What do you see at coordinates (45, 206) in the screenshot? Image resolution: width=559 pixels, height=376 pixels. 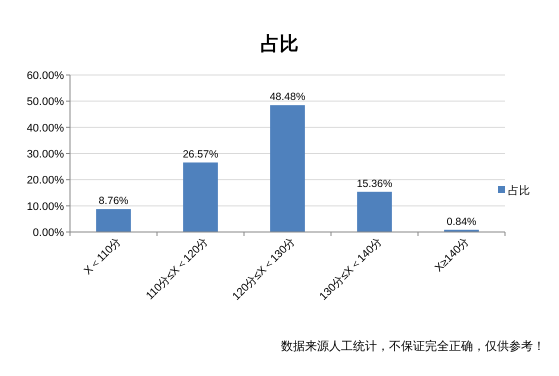 I see `y-tick-label: 10.00%` at bounding box center [45, 206].